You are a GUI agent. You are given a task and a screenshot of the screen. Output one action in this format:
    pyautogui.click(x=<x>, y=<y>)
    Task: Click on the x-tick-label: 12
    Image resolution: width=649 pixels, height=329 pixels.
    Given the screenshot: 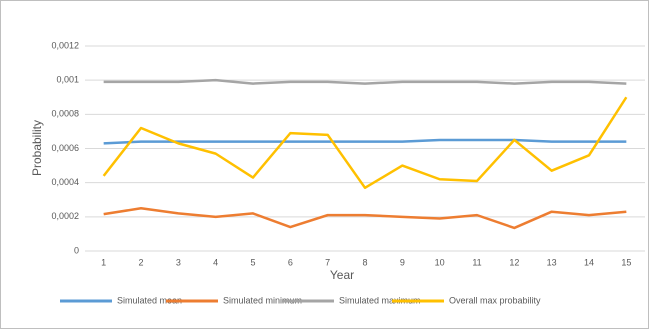 What is the action you would take?
    pyautogui.click(x=514, y=262)
    